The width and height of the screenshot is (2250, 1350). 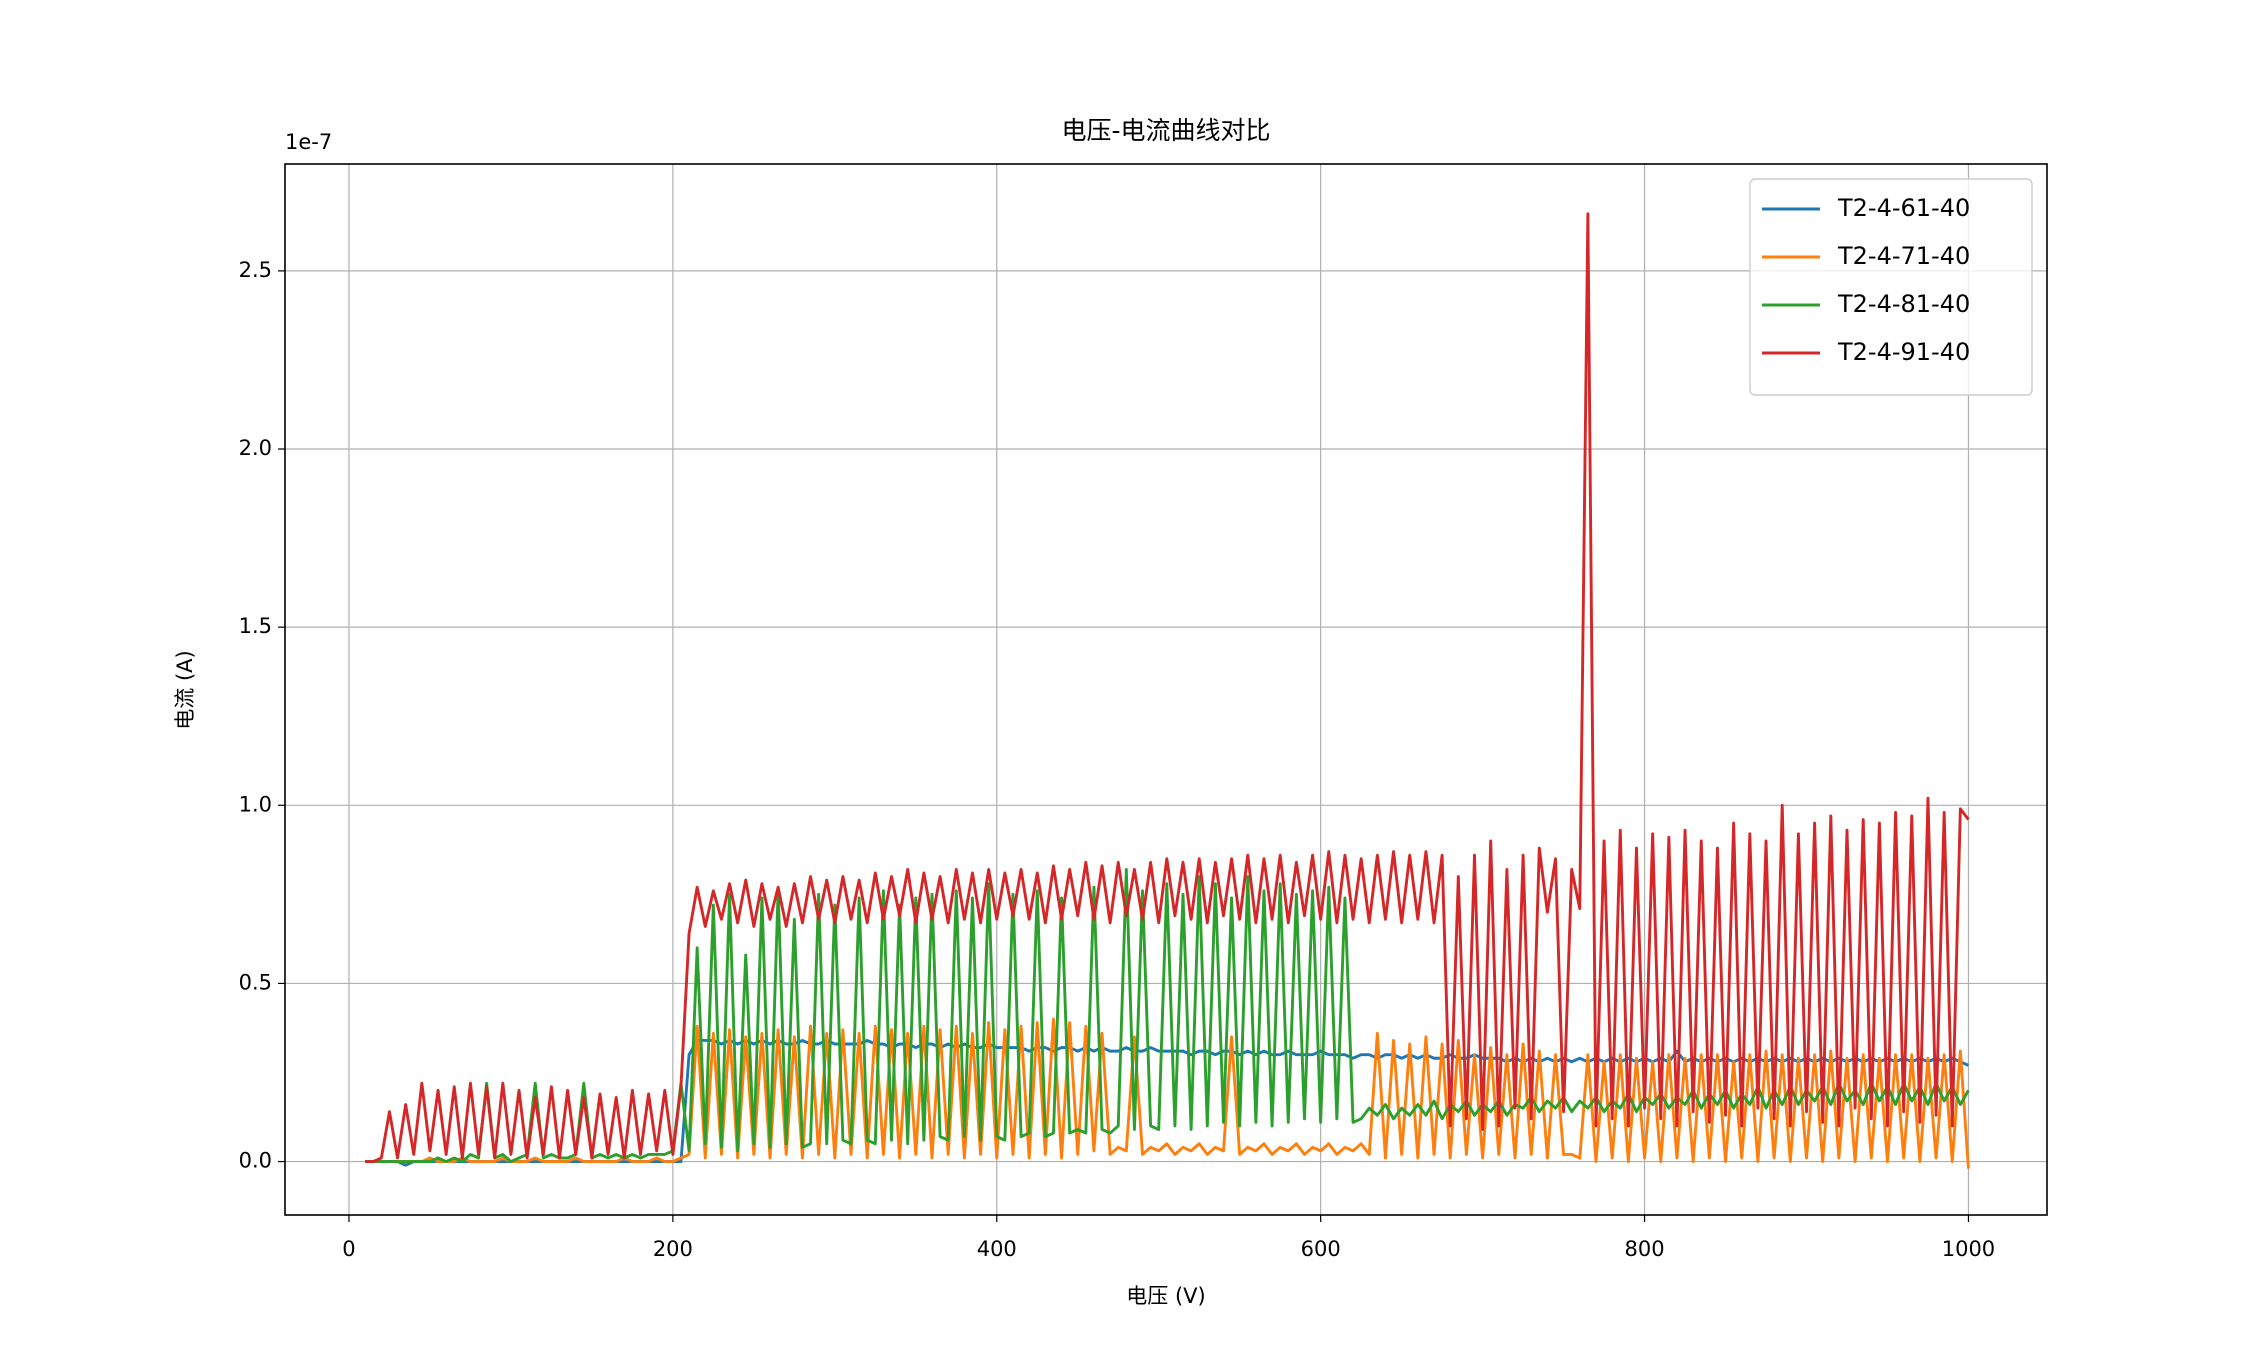 I want to click on x-tick-label: 800, so click(x=1645, y=1249).